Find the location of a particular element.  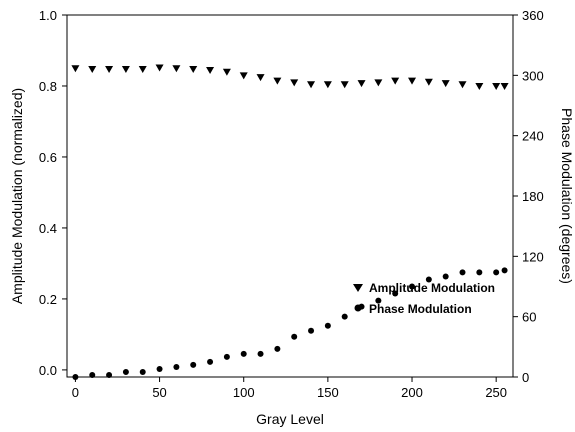

right-y-tick-label: 120 is located at coordinates (533, 256).